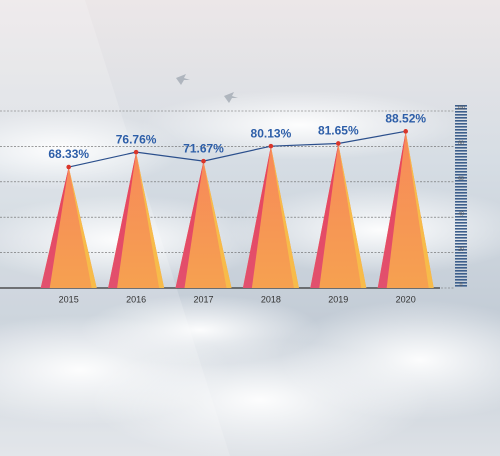  Describe the element at coordinates (136, 299) in the screenshot. I see `x-tick-label: 2016` at that location.